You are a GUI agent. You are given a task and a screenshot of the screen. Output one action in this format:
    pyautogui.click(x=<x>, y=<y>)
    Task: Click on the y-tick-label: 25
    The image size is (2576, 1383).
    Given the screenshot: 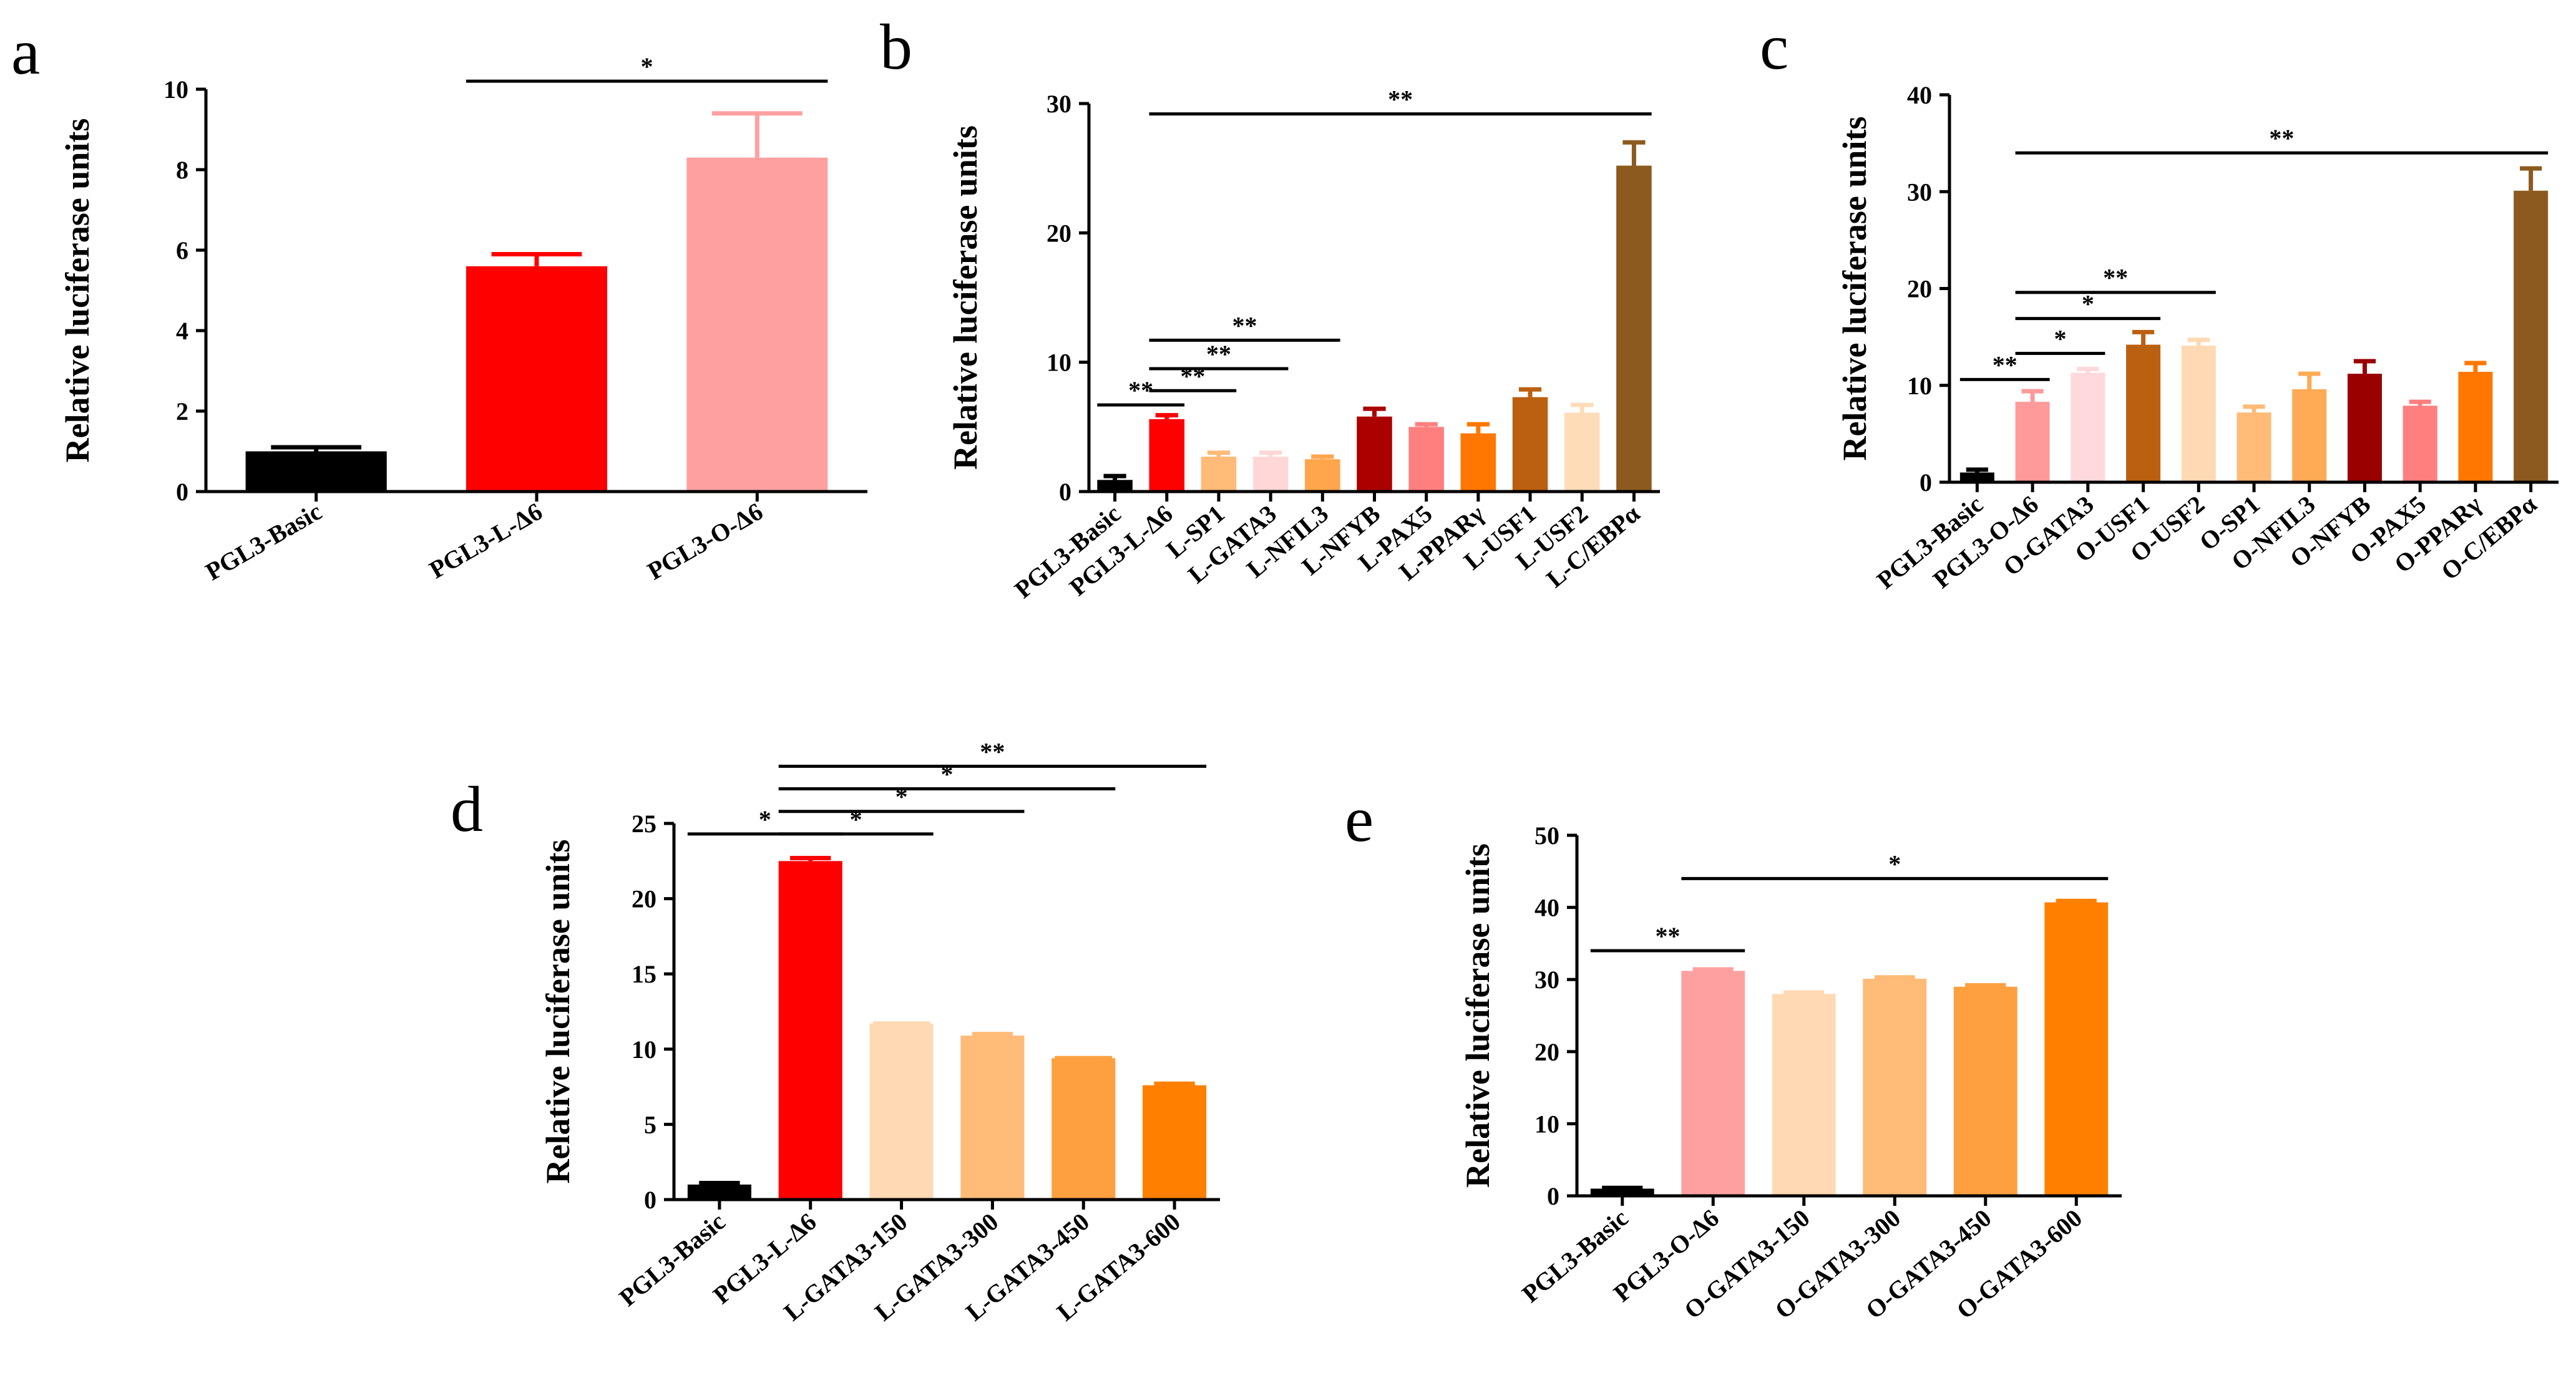 What is the action you would take?
    pyautogui.click(x=644, y=824)
    